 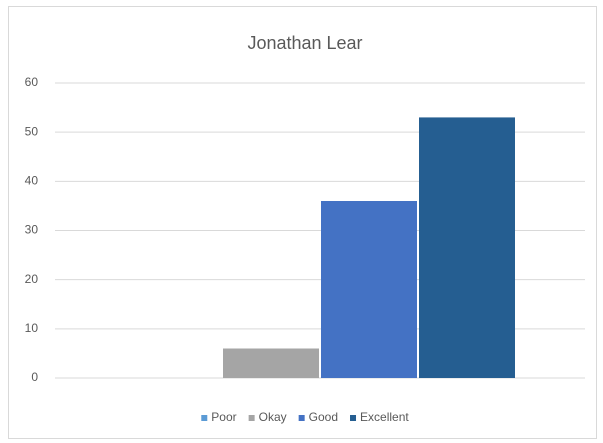 What do you see at coordinates (32, 279) in the screenshot?
I see `y-tick-label: 20` at bounding box center [32, 279].